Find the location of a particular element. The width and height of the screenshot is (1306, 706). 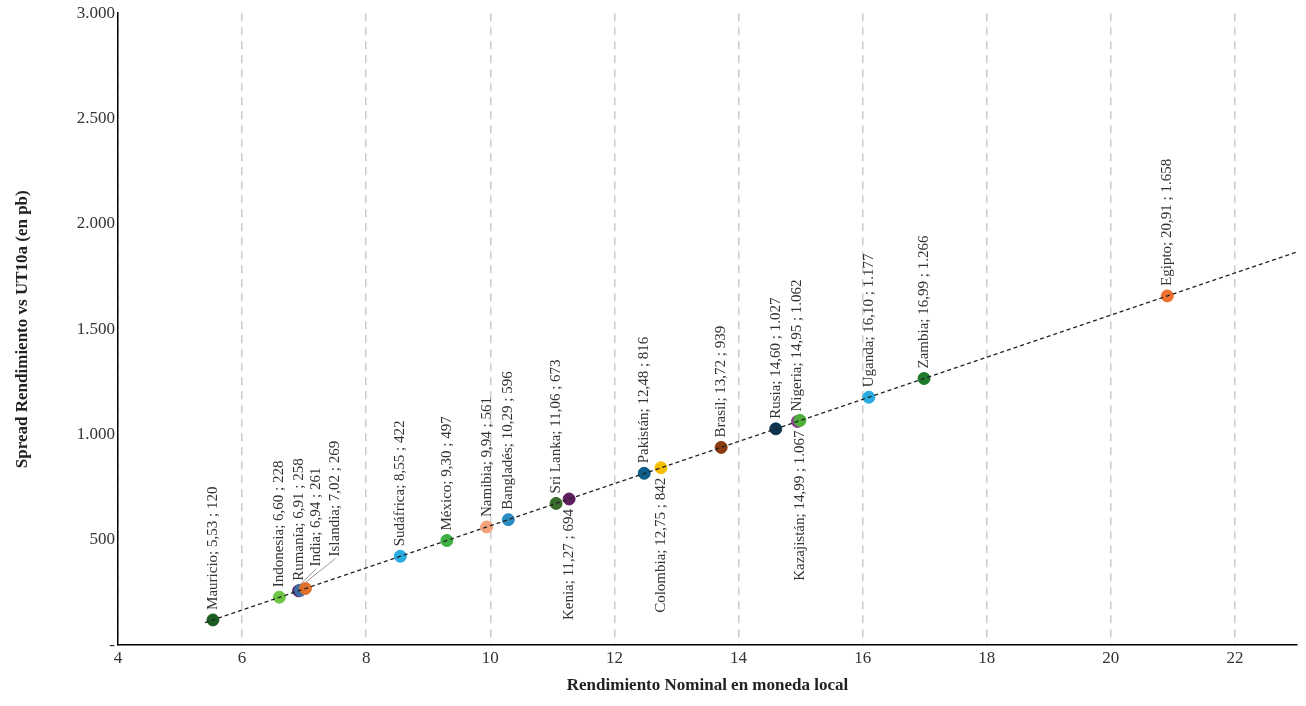

y-tick-label: - is located at coordinates (112, 644).